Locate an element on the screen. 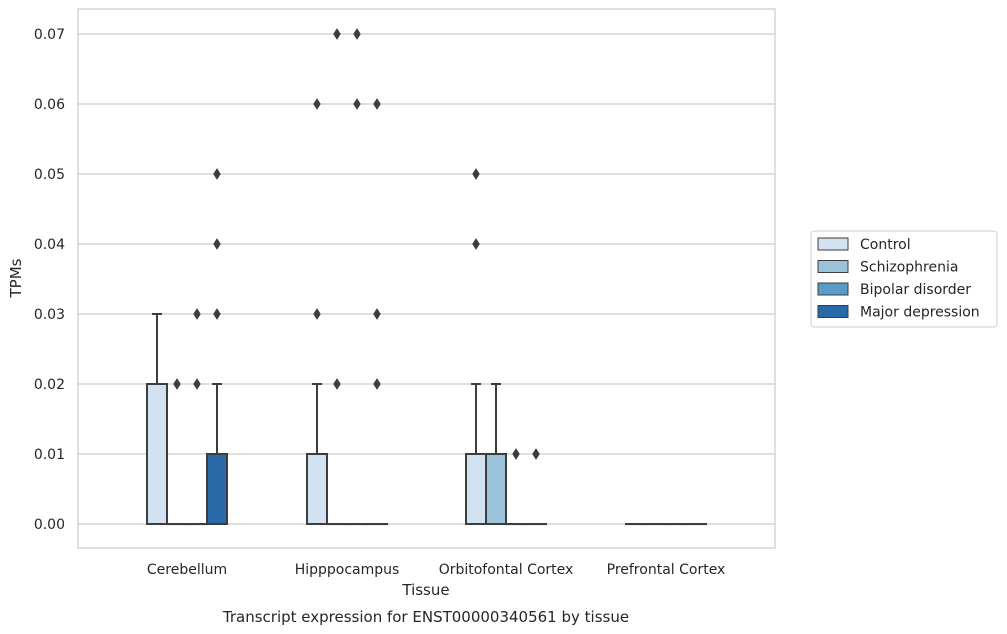 Image resolution: width=1007 pixels, height=634 pixels. y-tick-label: 0.02 is located at coordinates (49, 385).